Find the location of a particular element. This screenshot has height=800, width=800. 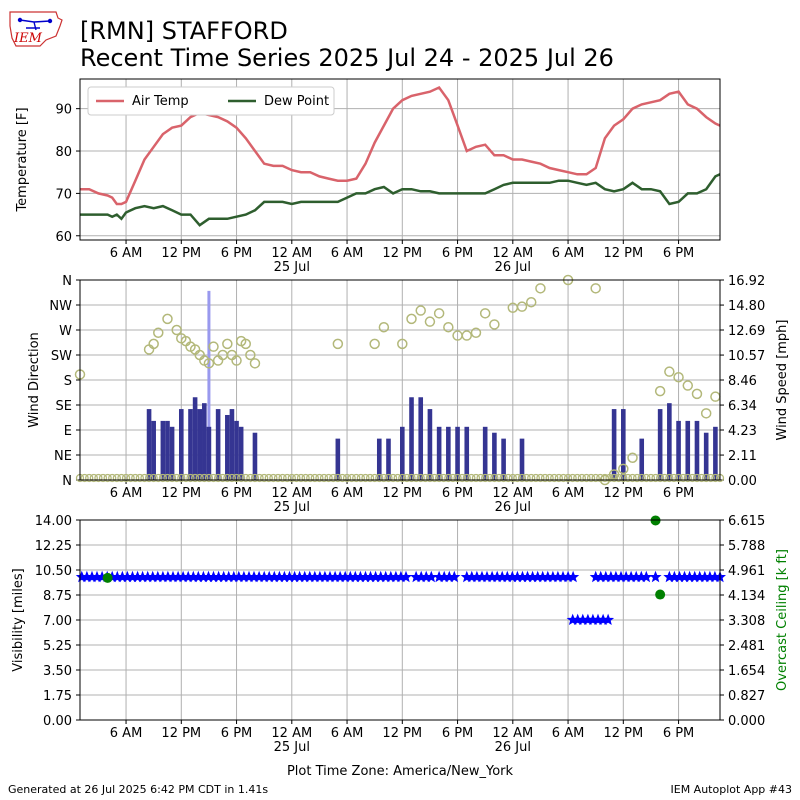

wind-dir-tick-label: NE is located at coordinates (63, 456).